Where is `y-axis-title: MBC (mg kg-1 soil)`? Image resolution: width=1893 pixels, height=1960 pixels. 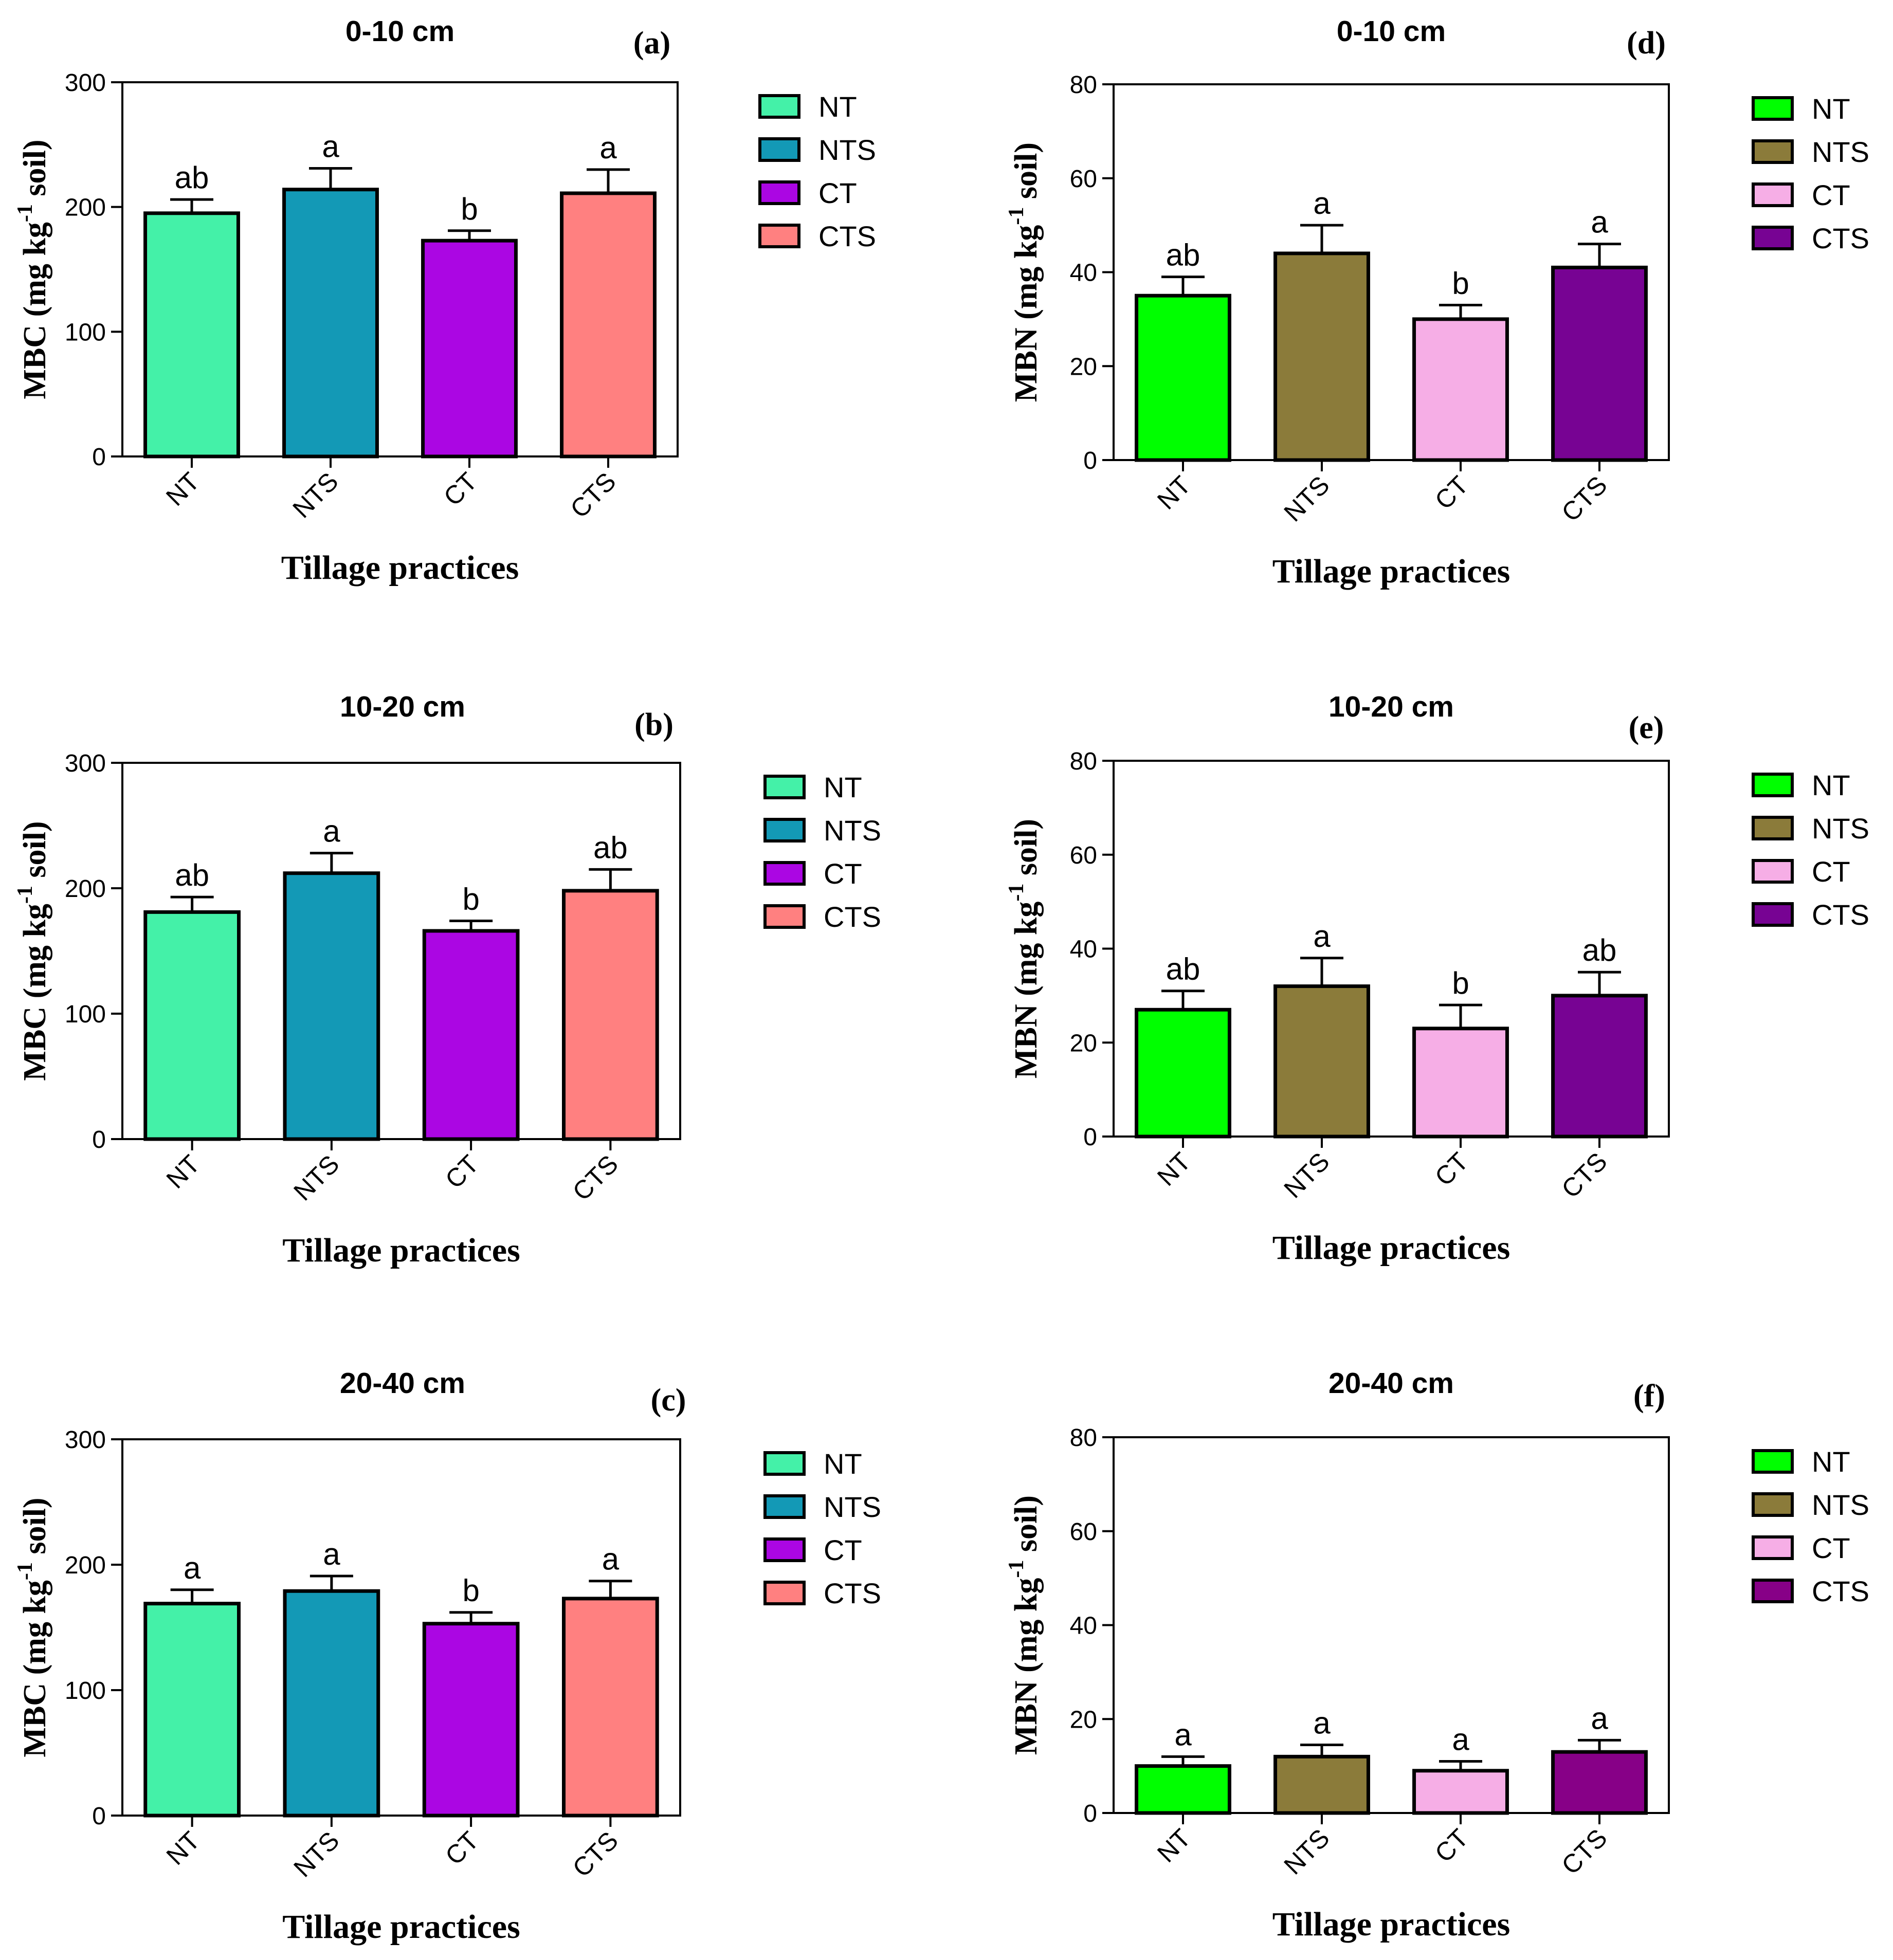 y-axis-title: MBC (mg kg-1 soil) is located at coordinates (33, 269).